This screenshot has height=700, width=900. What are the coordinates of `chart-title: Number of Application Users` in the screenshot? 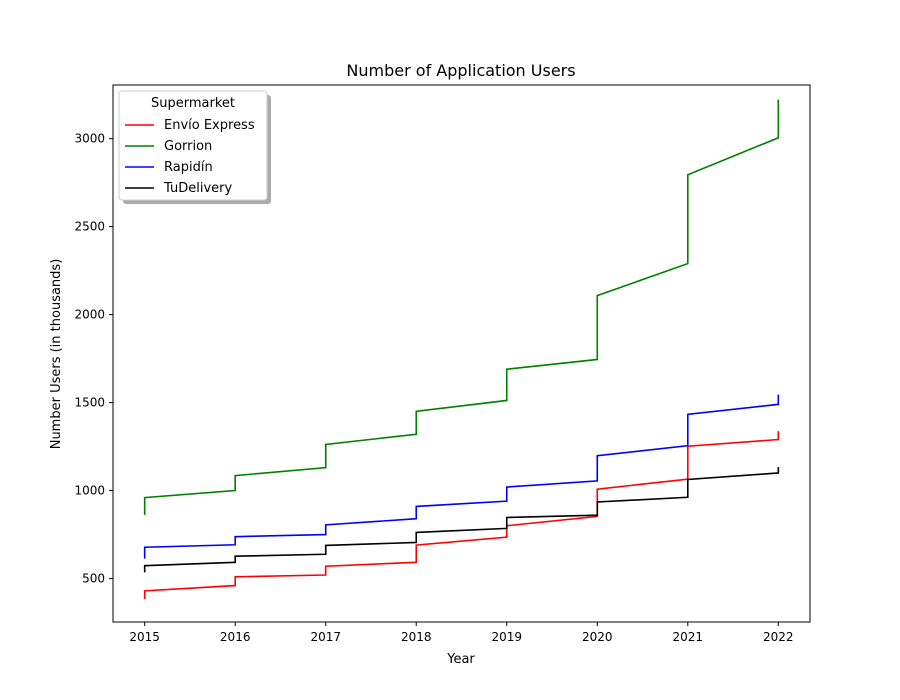 It's located at (460, 70).